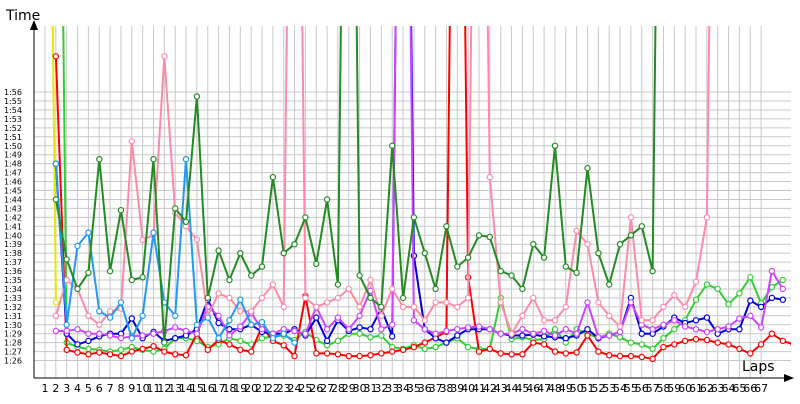 The width and height of the screenshot is (800, 404). I want to click on x-tick-label: 26, so click(316, 388).